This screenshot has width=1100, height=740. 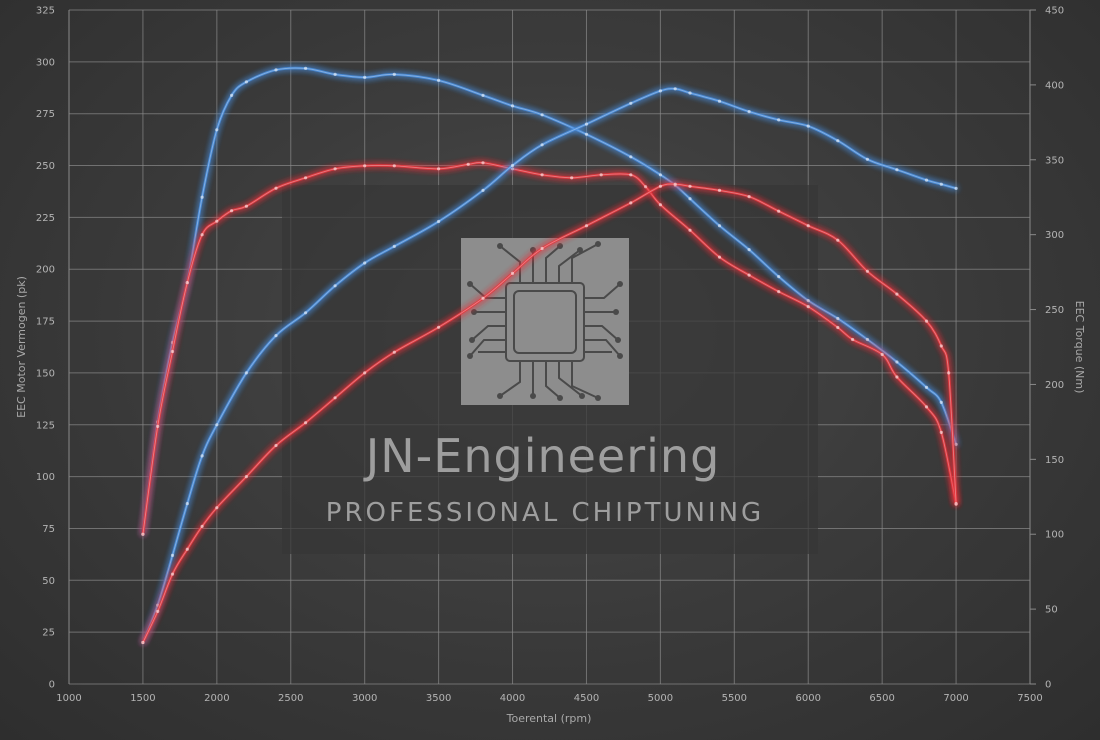 What do you see at coordinates (660, 698) in the screenshot?
I see `x-tick-label: 5000` at bounding box center [660, 698].